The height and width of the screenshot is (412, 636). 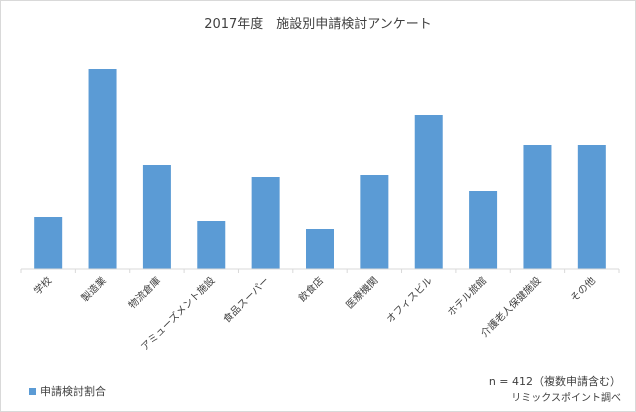 What do you see at coordinates (144, 292) in the screenshot?
I see `x-tick-label: 物流倉庫` at bounding box center [144, 292].